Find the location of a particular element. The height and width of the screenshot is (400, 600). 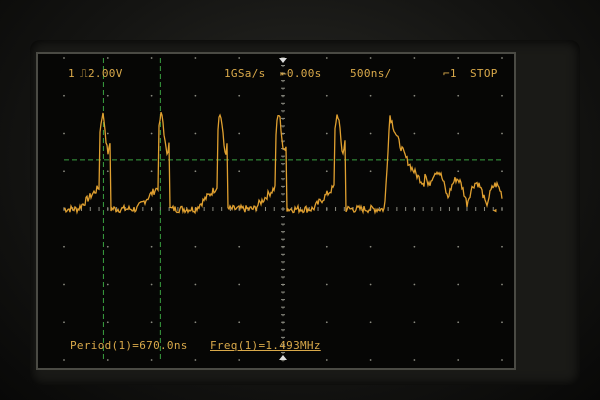

delay-readout: ⇤0.00s is located at coordinates (301, 73).